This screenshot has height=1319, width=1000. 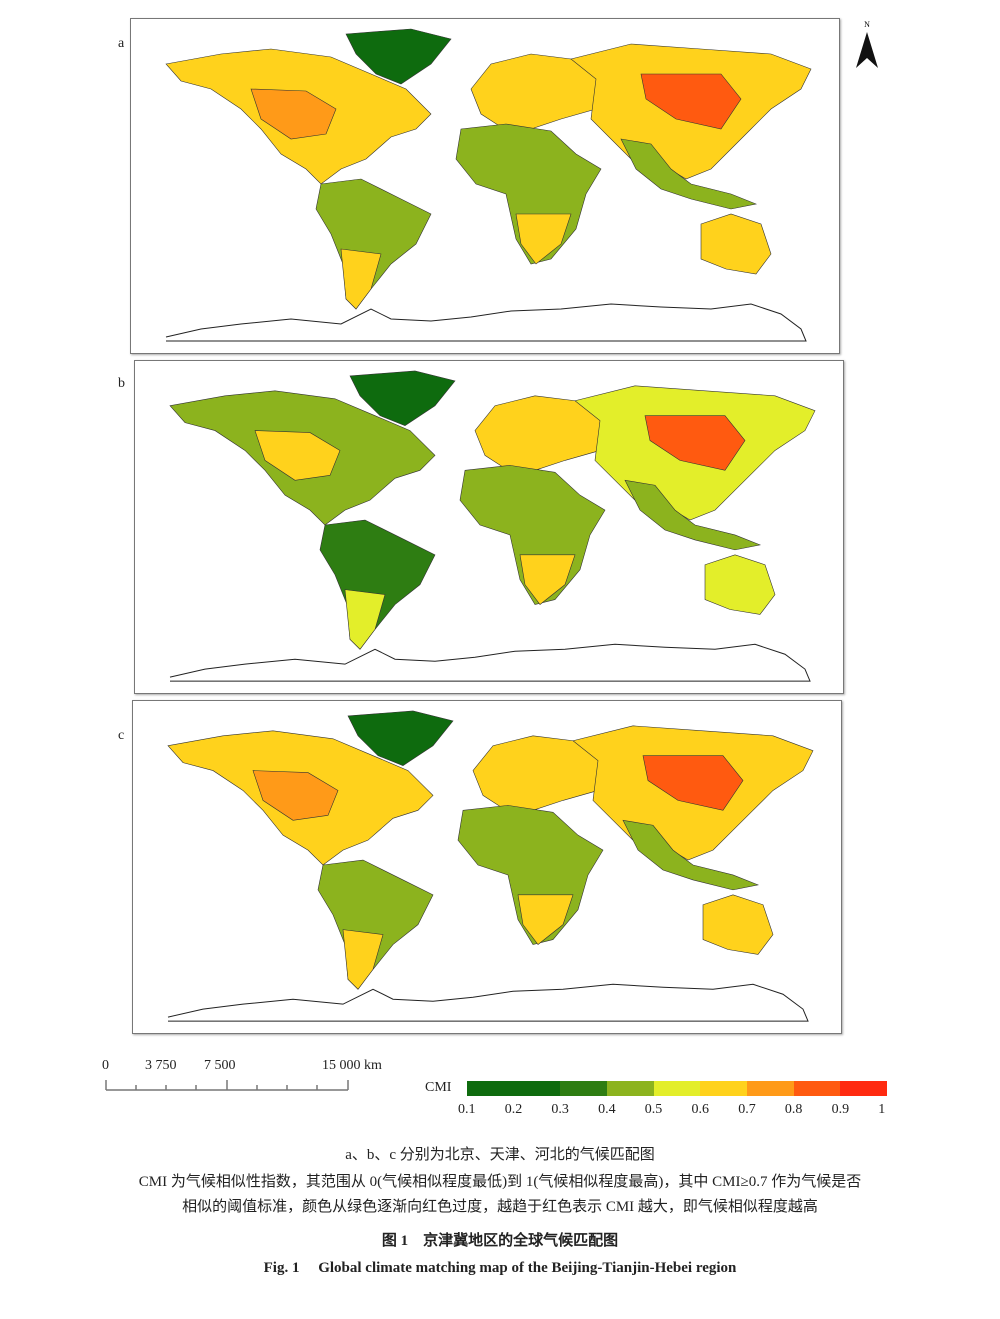 I want to click on legend-tick: 0.3, so click(x=560, y=1109).